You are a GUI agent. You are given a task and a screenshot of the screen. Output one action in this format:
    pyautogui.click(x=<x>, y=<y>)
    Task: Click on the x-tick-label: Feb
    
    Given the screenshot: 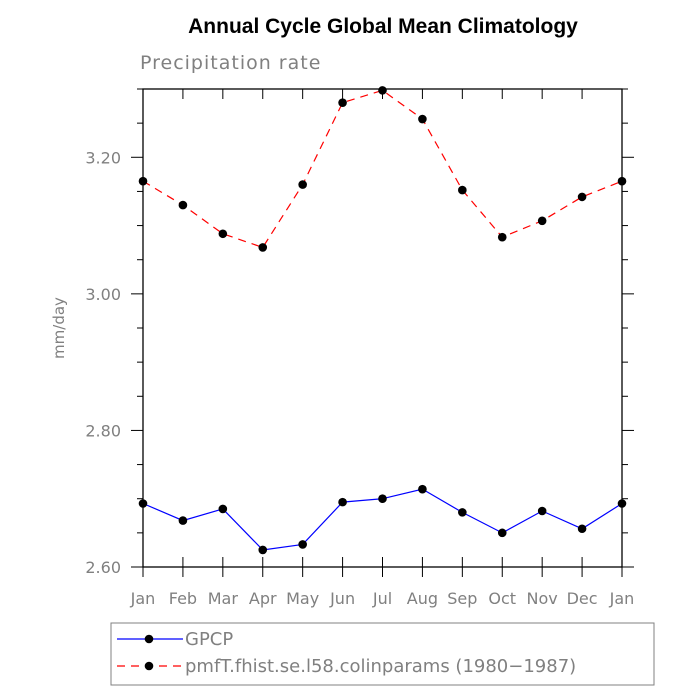 What is the action you would take?
    pyautogui.click(x=183, y=598)
    